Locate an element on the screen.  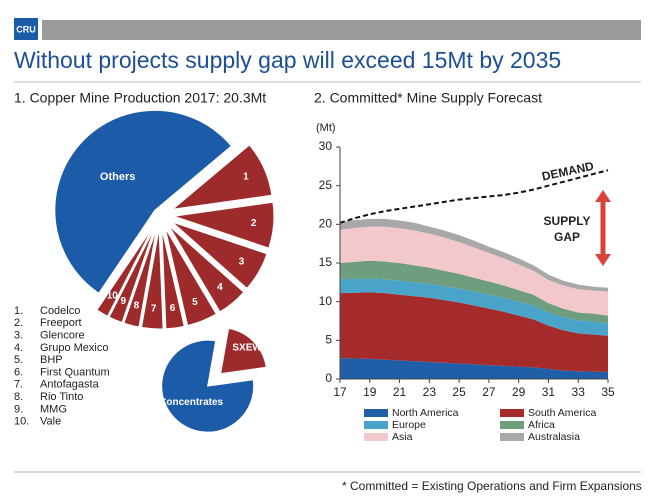
slice-label: 2 is located at coordinates (254, 223).